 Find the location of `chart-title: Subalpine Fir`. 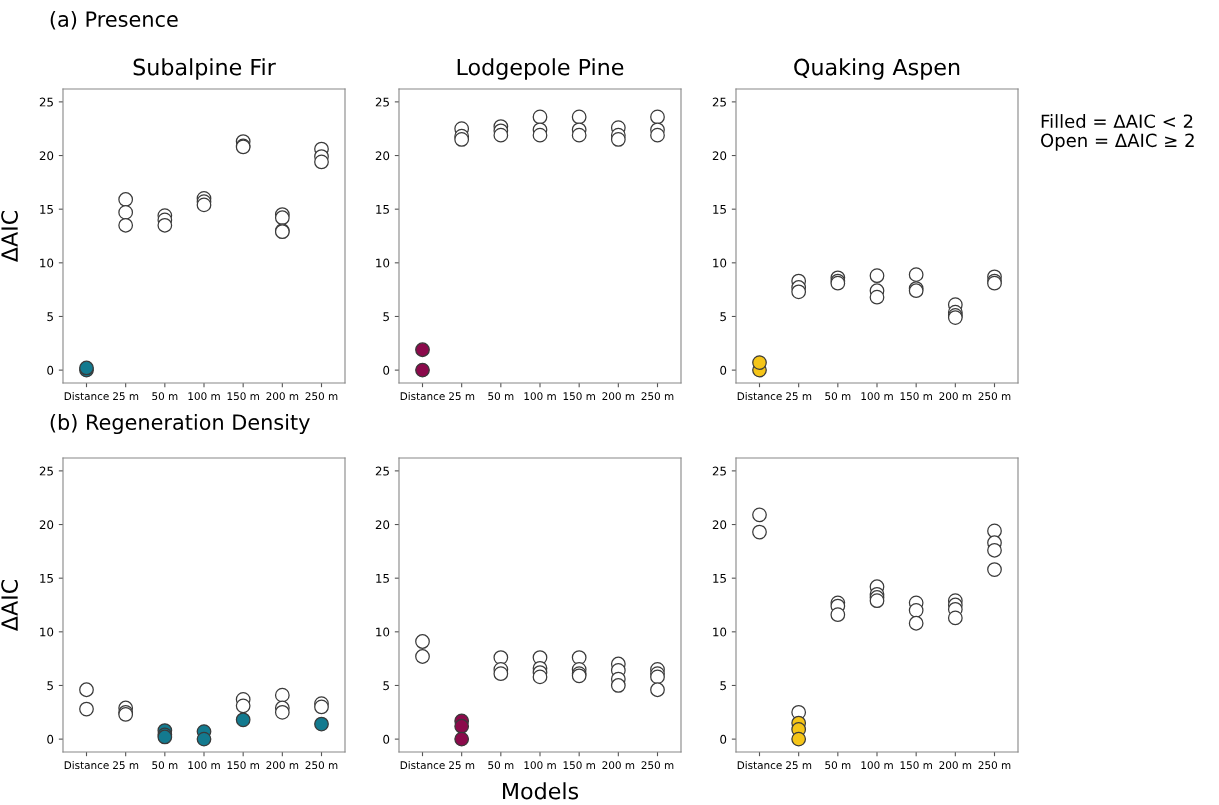

chart-title: Subalpine Fir is located at coordinates (204, 69).